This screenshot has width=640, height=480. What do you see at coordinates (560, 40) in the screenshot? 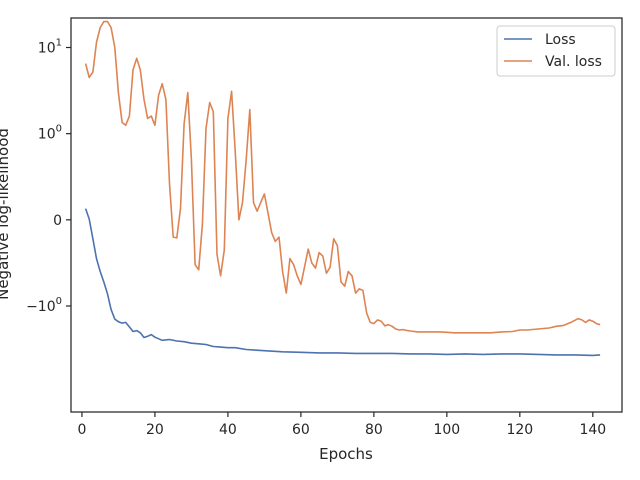
I see `legend-entry: Loss` at bounding box center [560, 40].